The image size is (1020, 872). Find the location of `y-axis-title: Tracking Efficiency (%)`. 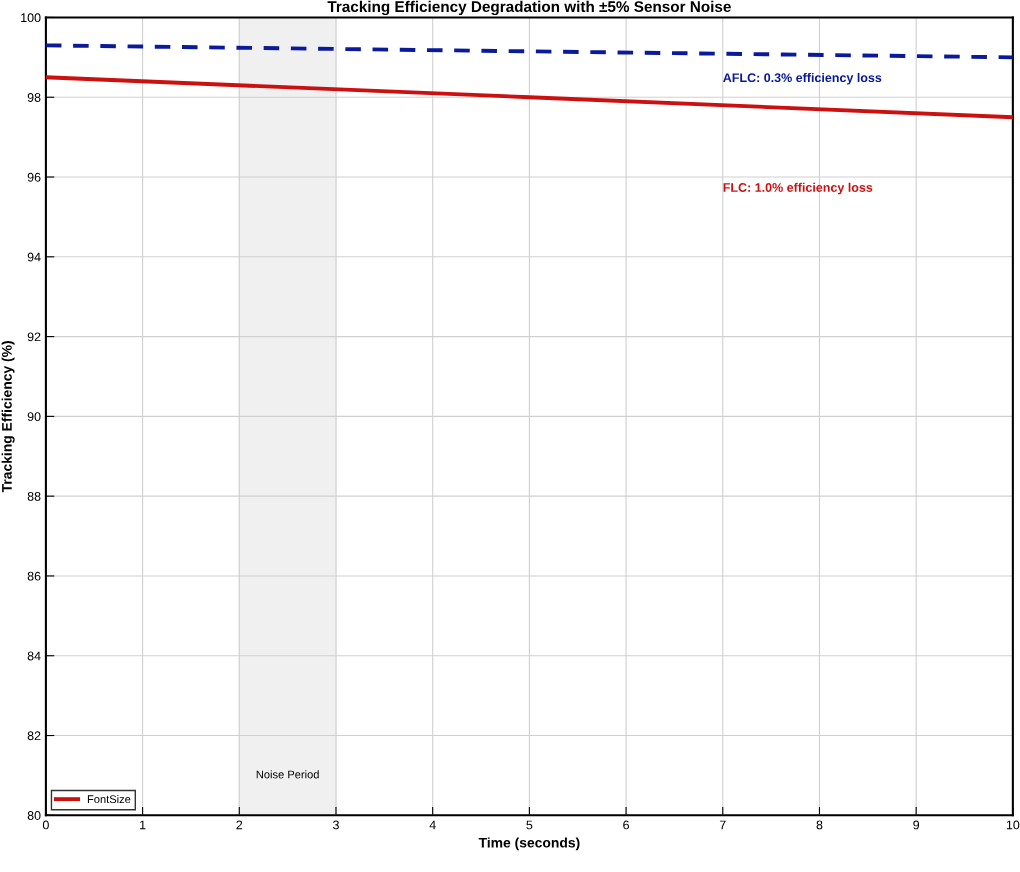

y-axis-title: Tracking Efficiency (%) is located at coordinates (8, 417).